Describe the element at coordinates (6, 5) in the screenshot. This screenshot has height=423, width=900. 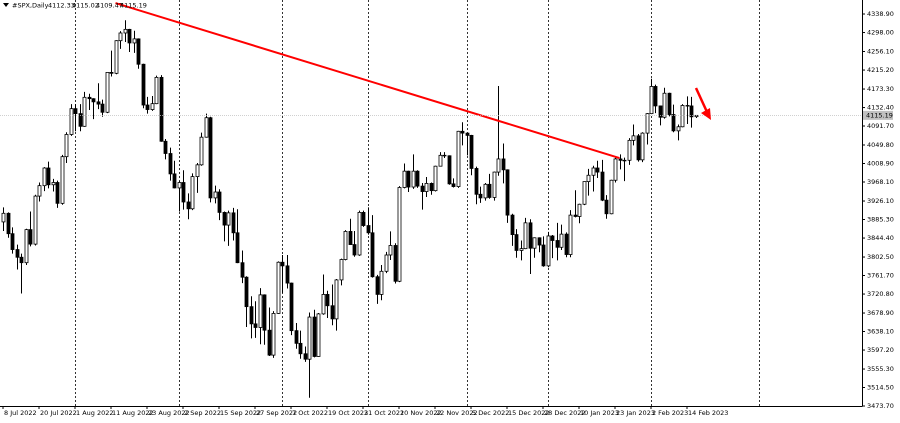
I see `menu-icon` at that location.